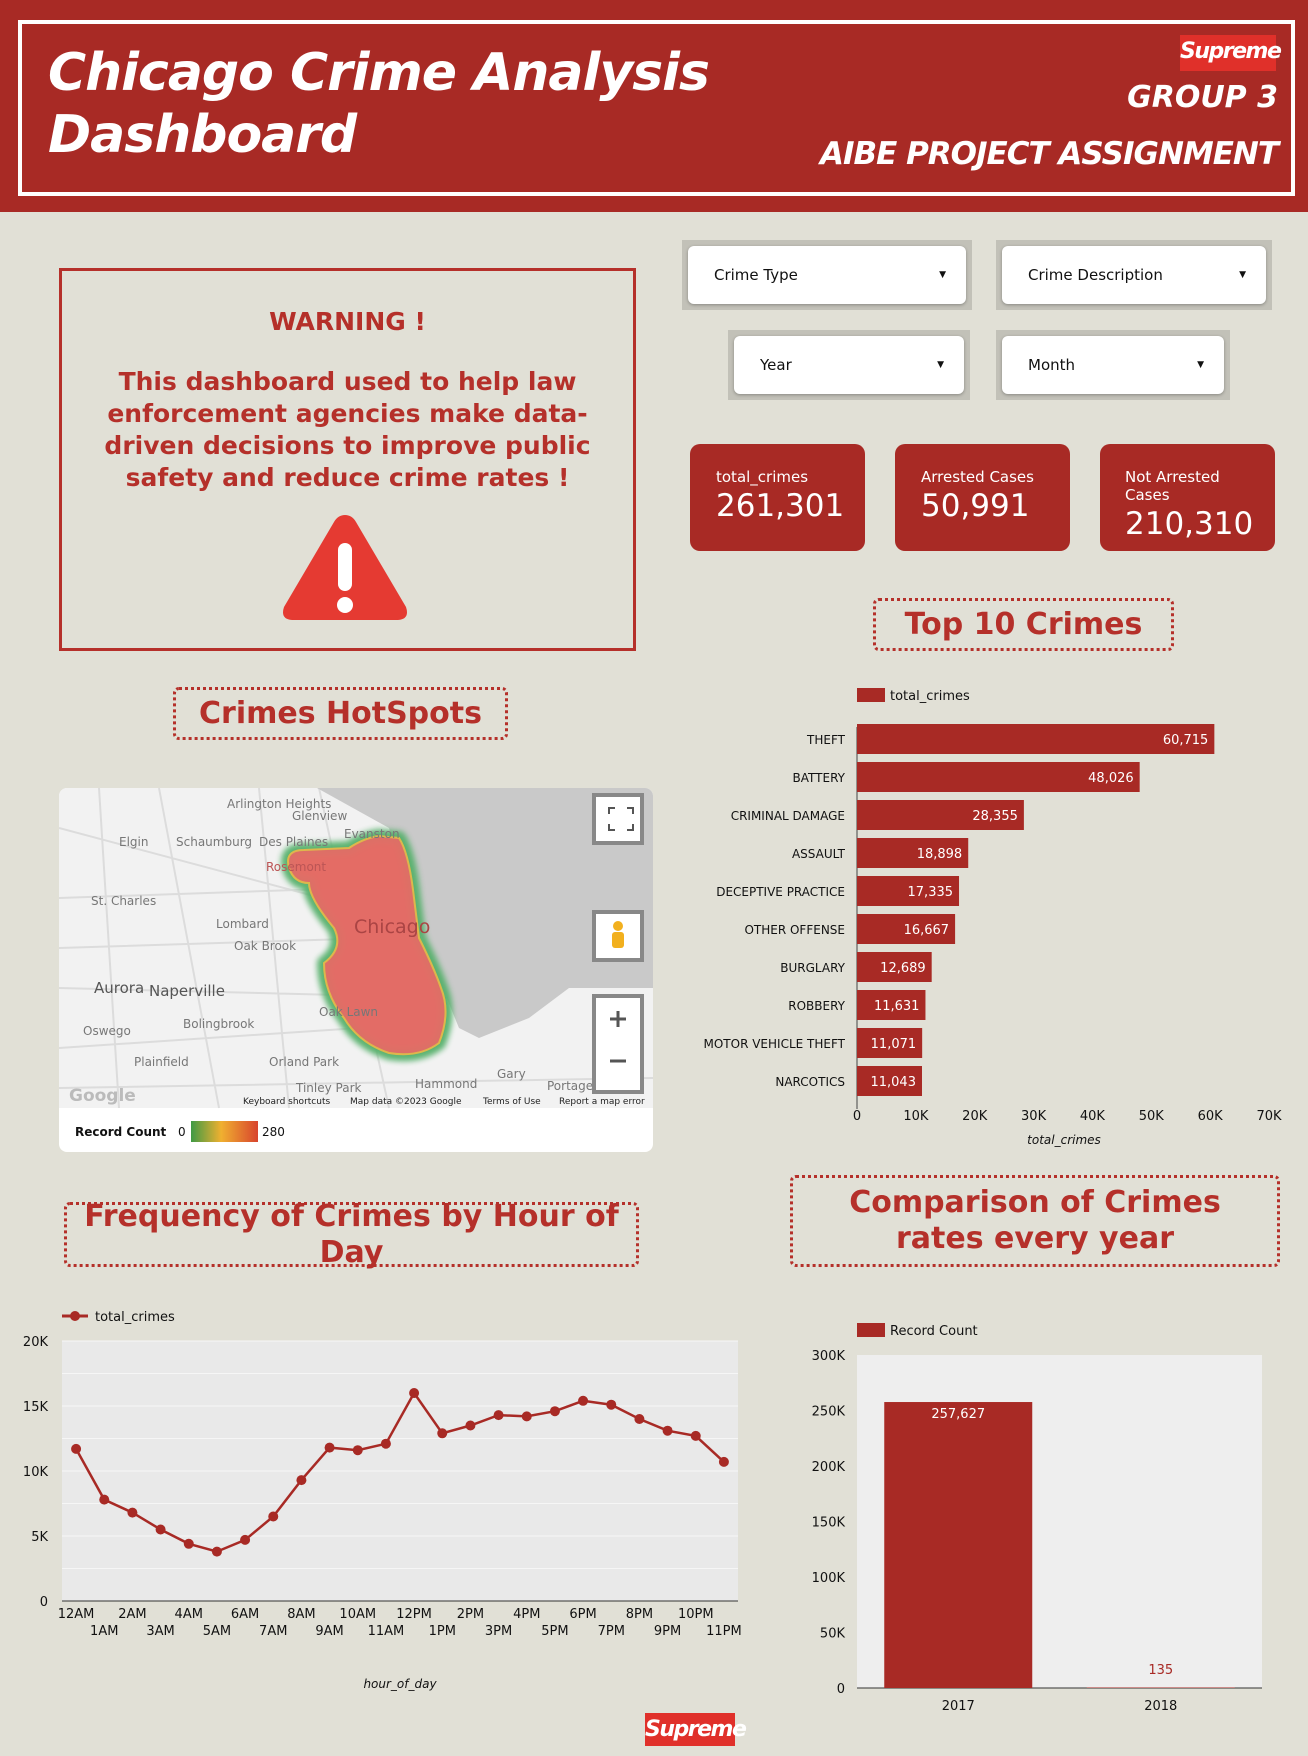 The image size is (1308, 1756). What do you see at coordinates (849, 365) in the screenshot?
I see `year-dropdown: Year ▼` at bounding box center [849, 365].